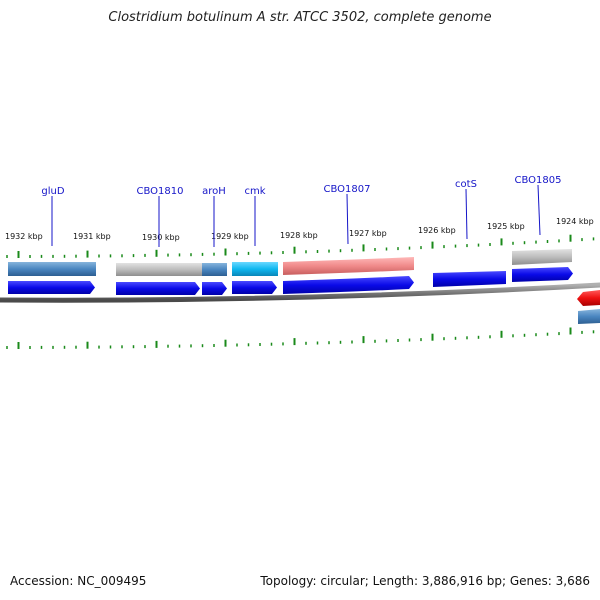 The height and width of the screenshot is (600, 600). I want to click on scale-ticks-lower, so click(300, 338).